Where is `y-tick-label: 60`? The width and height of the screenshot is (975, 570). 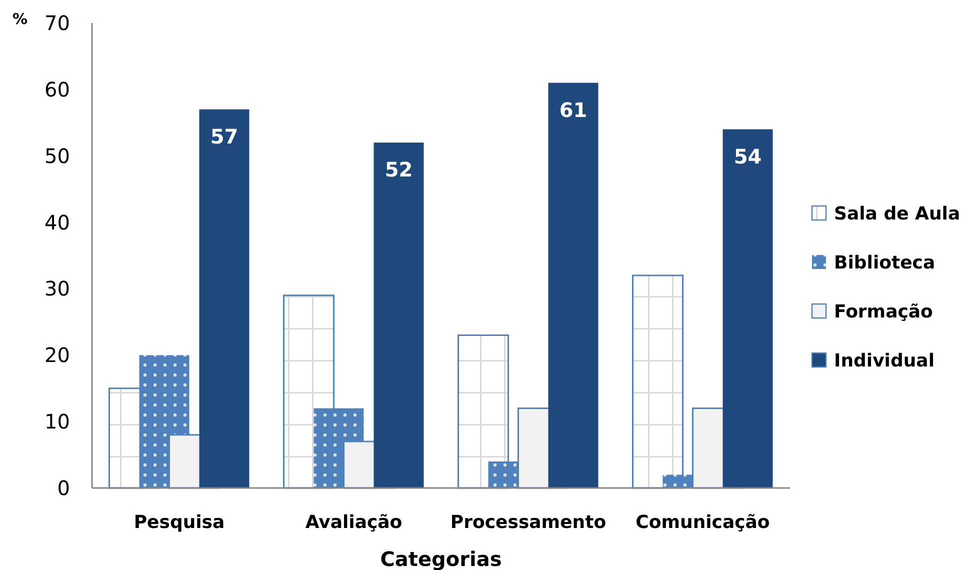 y-tick-label: 60 is located at coordinates (57, 89).